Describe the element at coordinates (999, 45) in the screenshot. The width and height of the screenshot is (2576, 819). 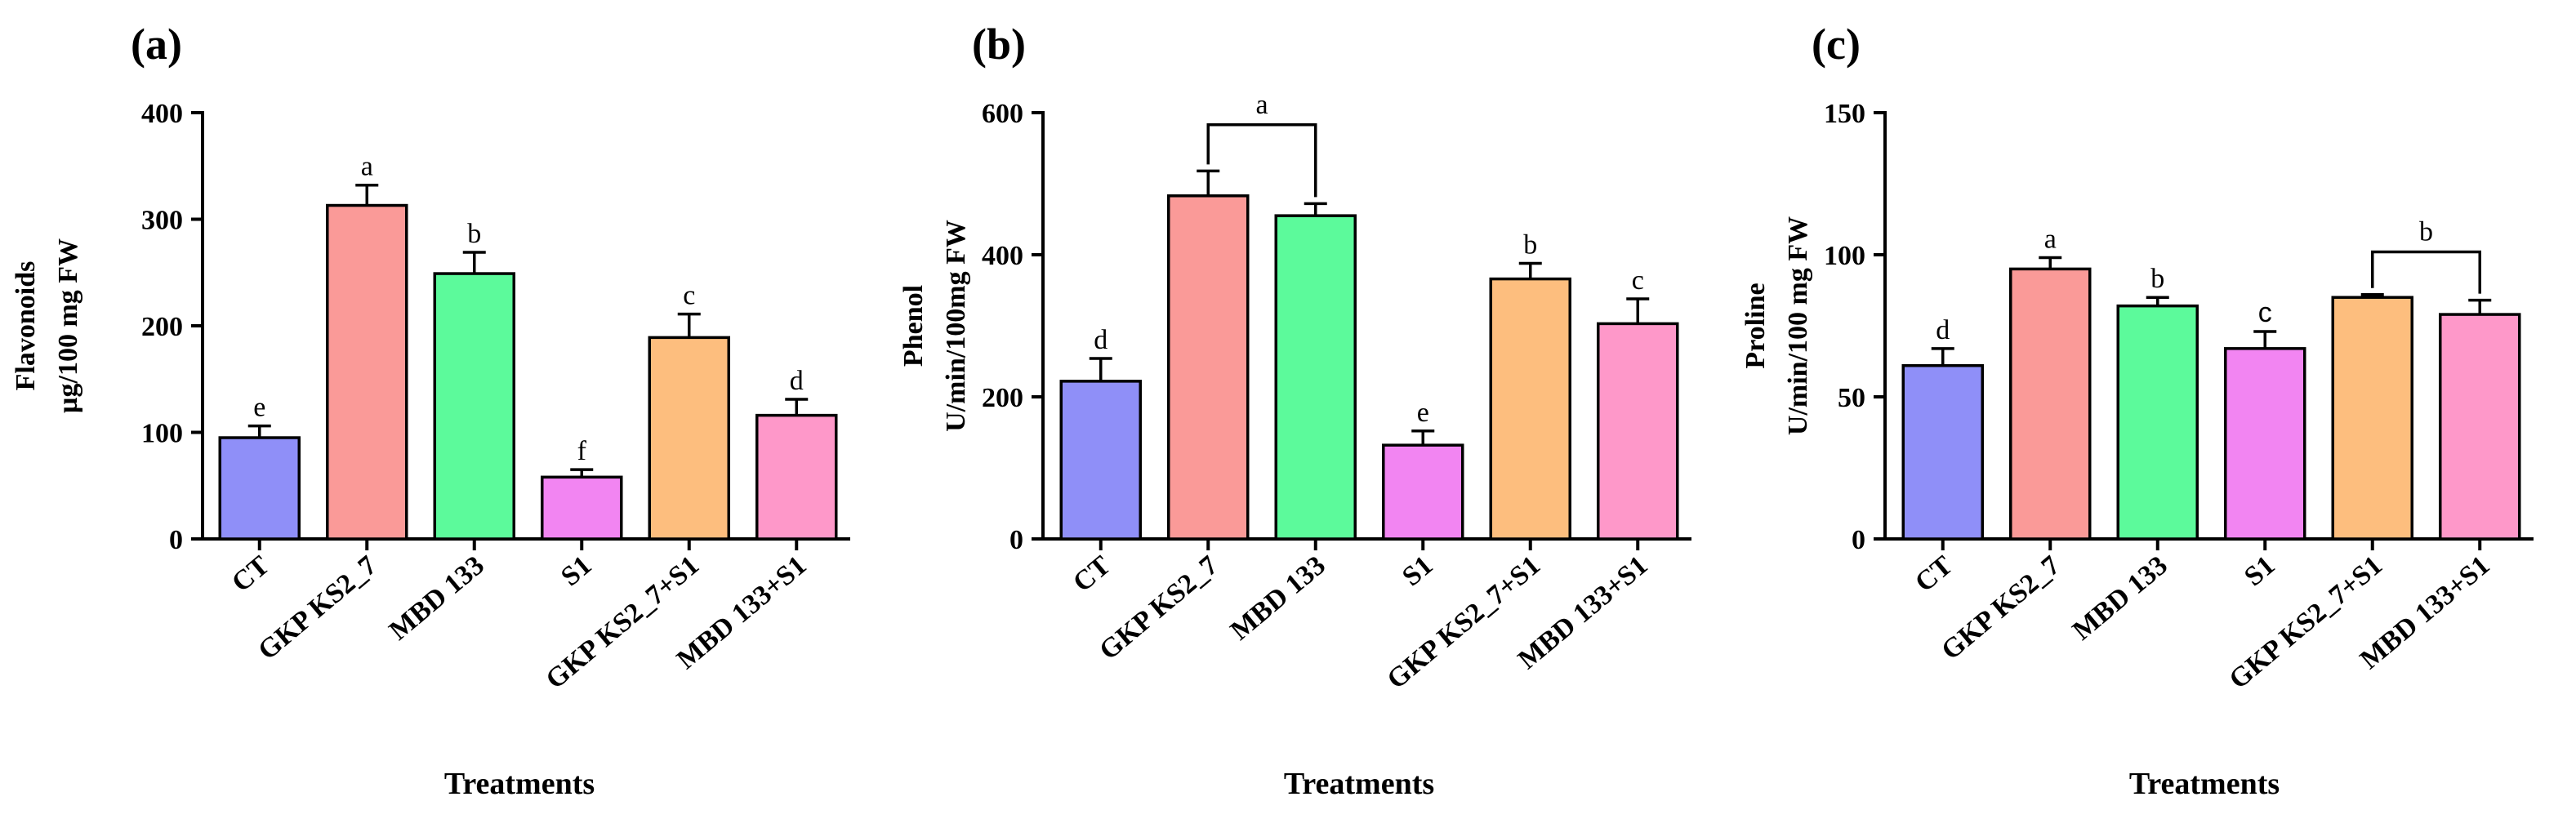
I see `panel-label: (b)` at that location.